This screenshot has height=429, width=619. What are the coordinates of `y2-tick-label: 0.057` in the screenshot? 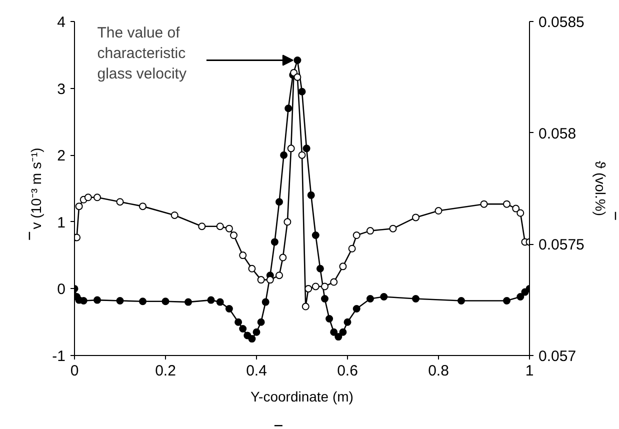 It's located at (557, 356).